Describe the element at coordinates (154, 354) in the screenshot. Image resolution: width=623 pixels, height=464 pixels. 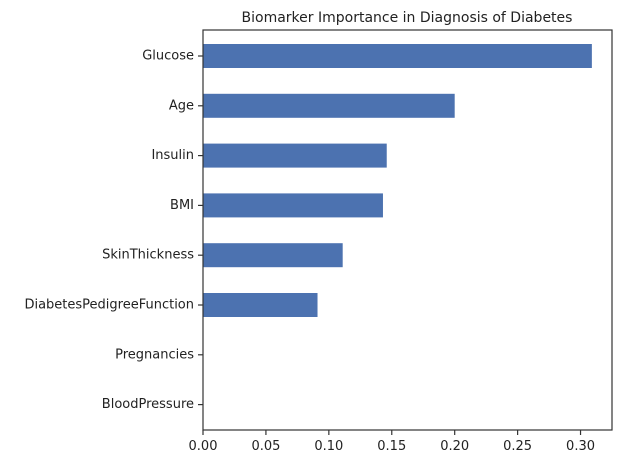
I see `y-tick-label: Pregnancies` at that location.